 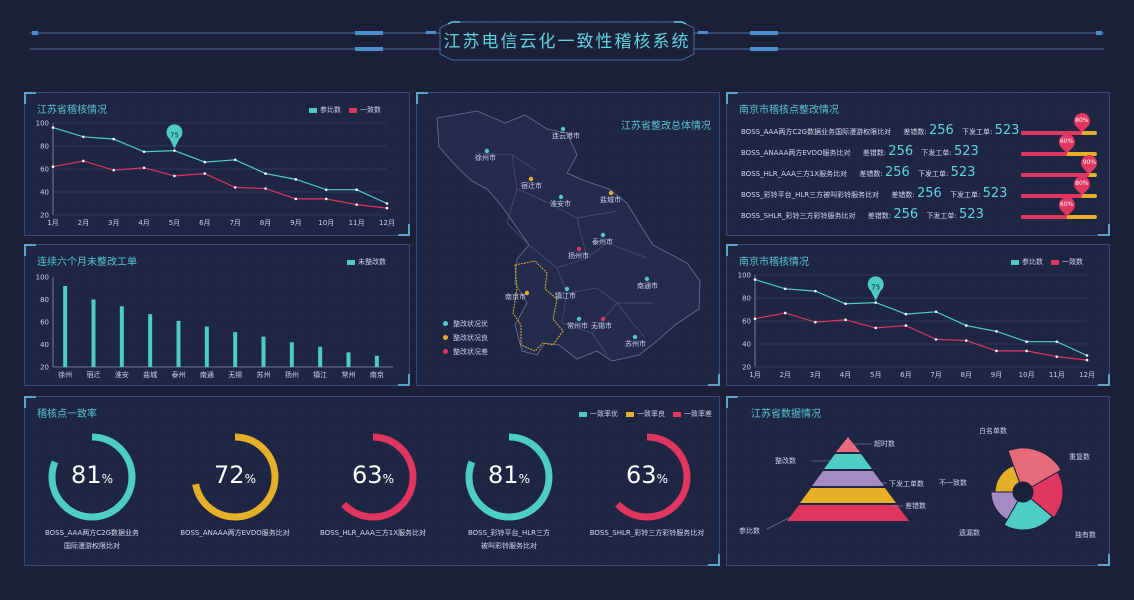 What do you see at coordinates (953, 482) in the screenshot?
I see `pie-label: 不一致数` at bounding box center [953, 482].